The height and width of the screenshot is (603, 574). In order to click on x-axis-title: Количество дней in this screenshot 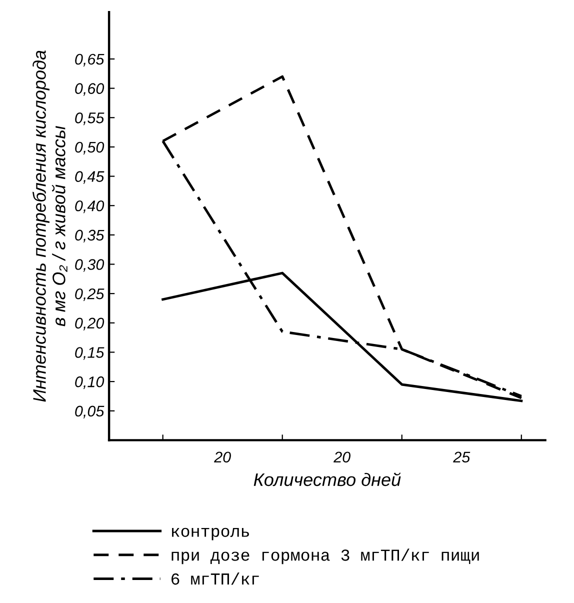, I will do `click(327, 479)`.